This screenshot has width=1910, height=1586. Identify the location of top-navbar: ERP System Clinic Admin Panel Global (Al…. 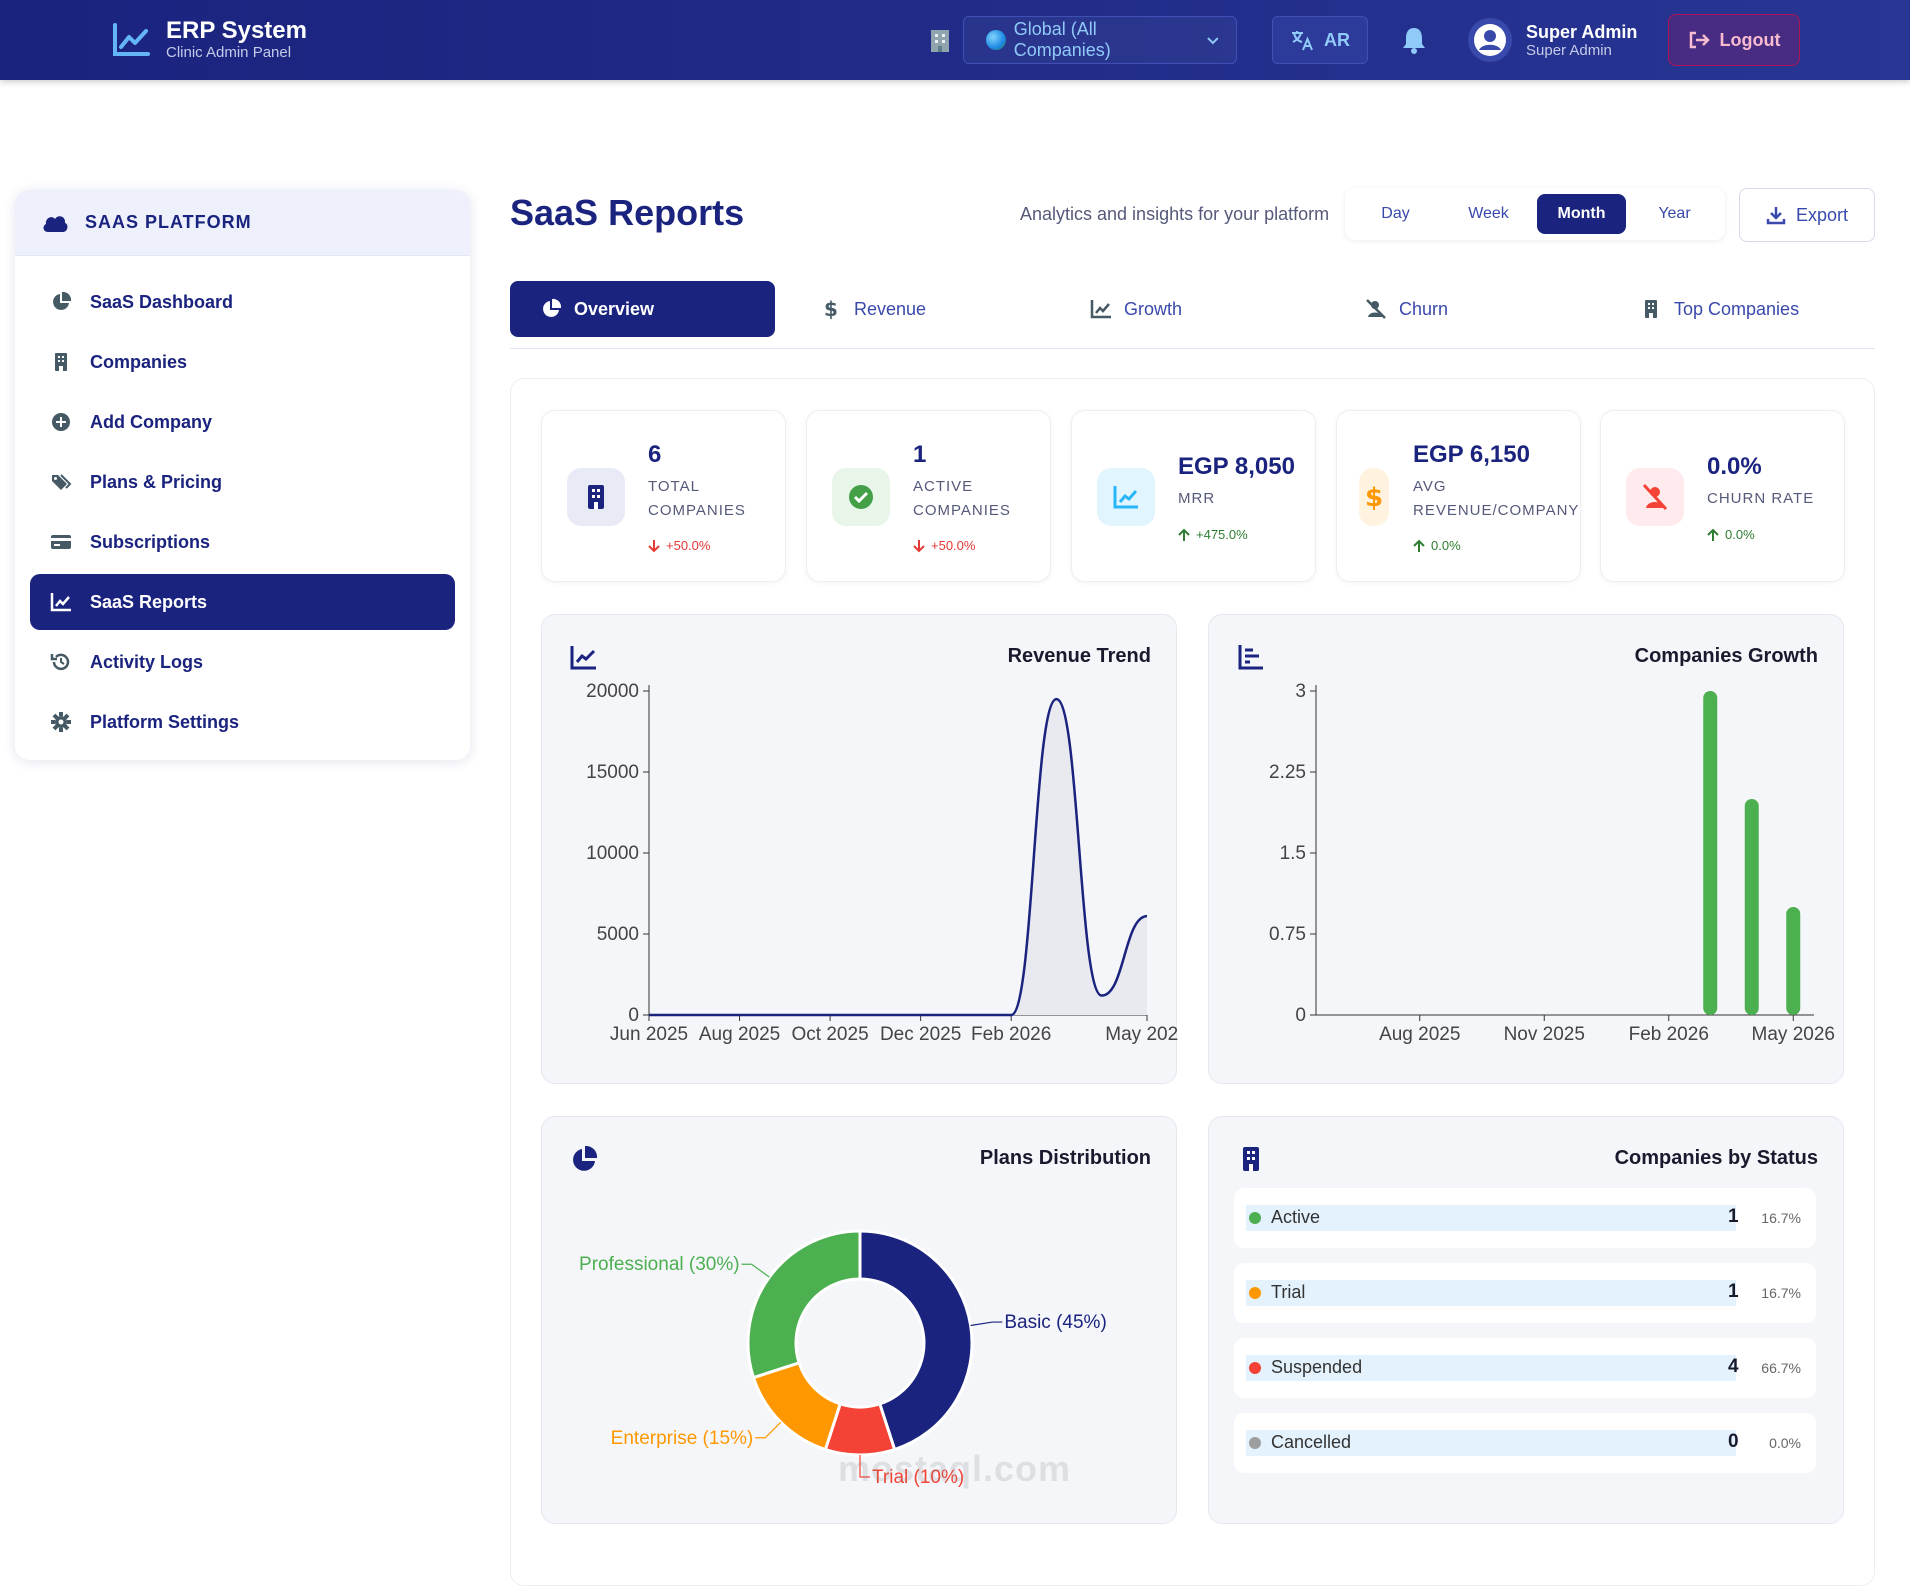
(955, 40).